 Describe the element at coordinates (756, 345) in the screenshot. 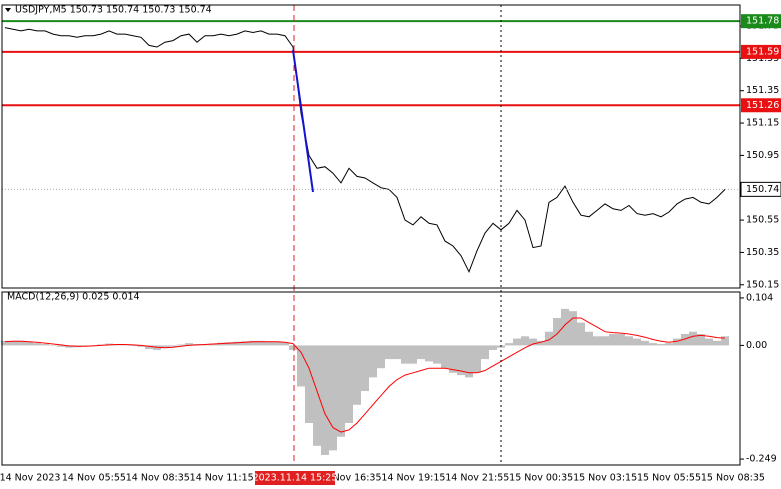

I see `y-tick-label: 0.00` at that location.